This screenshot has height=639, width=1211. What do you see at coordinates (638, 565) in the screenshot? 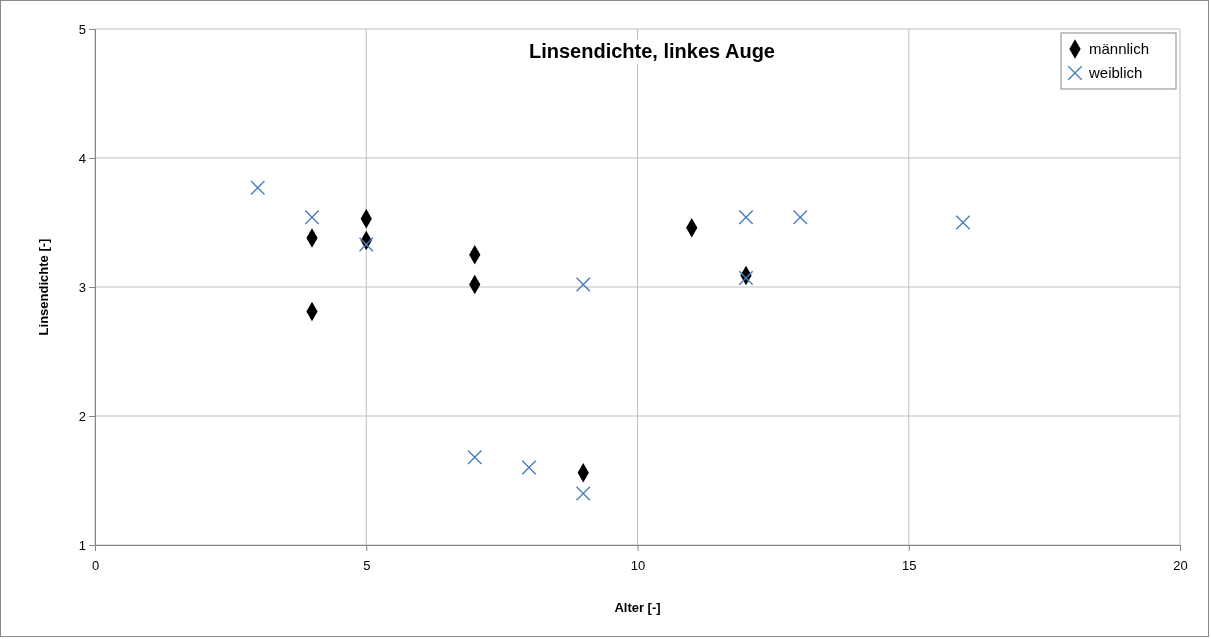
I see `x-tick-label: 10` at bounding box center [638, 565].